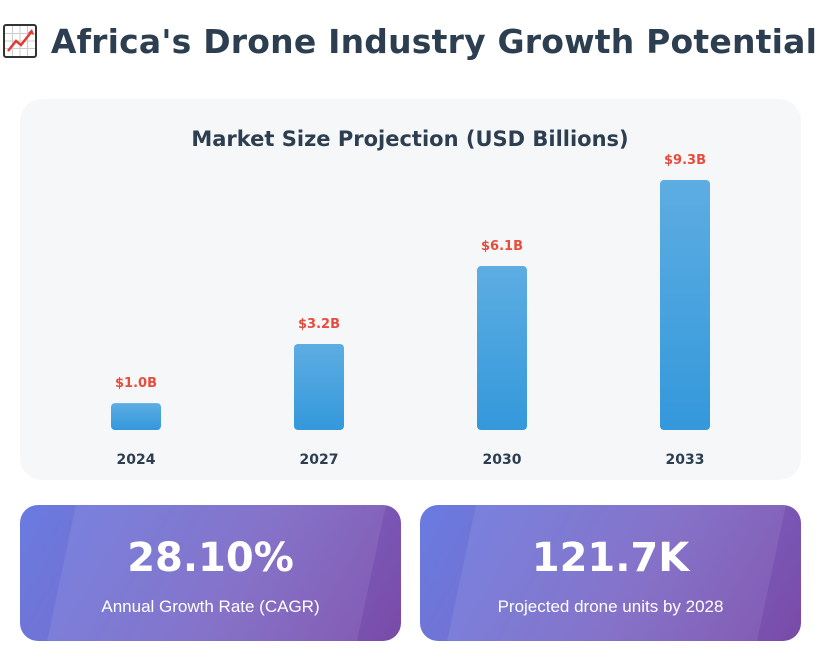 This screenshot has height=661, width=820. Describe the element at coordinates (319, 324) in the screenshot. I see `value-label: $3.2B` at that location.